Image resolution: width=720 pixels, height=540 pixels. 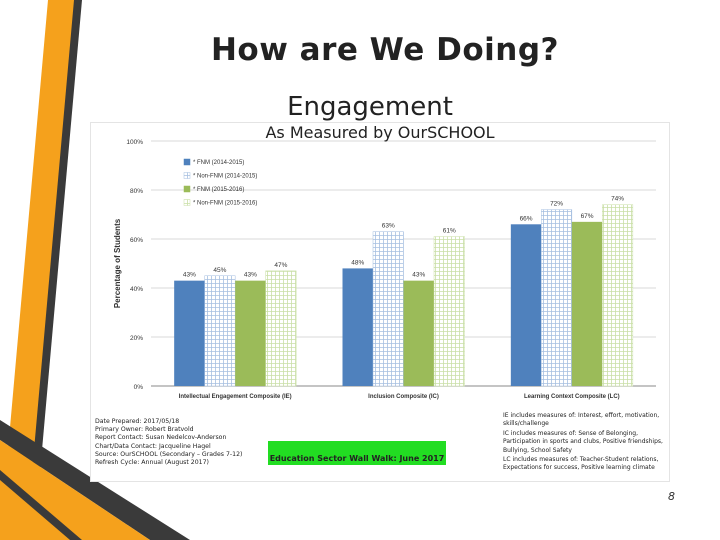 What do you see at coordinates (357, 453) in the screenshot?
I see `wall-walk-banner: Education Sector Wall Walk: June 2017` at bounding box center [357, 453].